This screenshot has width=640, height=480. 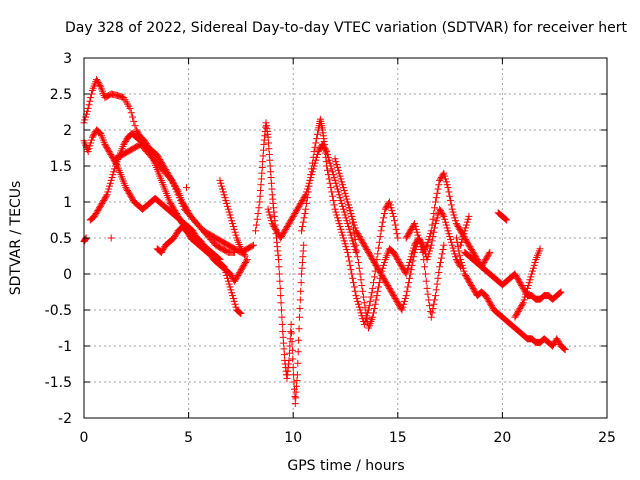 What do you see at coordinates (67, 59) in the screenshot?
I see `y-tick-label: 3` at bounding box center [67, 59].